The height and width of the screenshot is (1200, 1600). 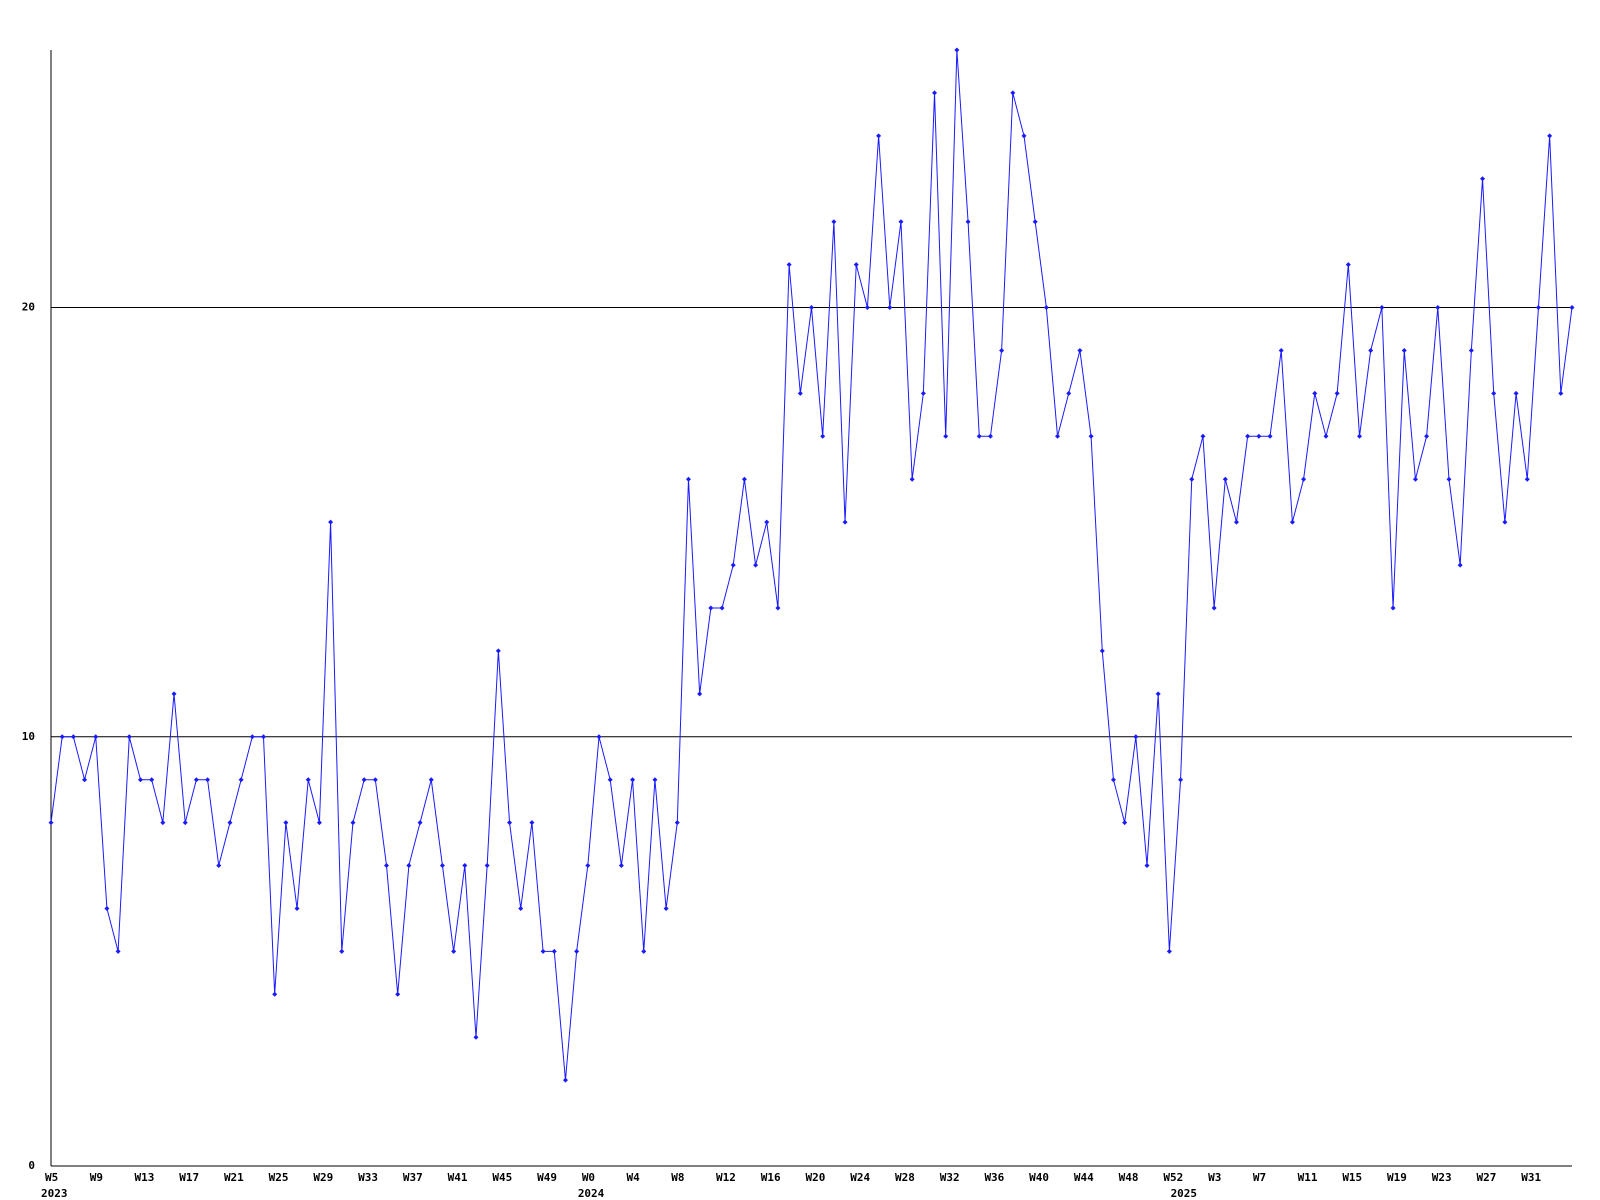 What do you see at coordinates (591, 1193) in the screenshot?
I see `year-label: 2024` at bounding box center [591, 1193].